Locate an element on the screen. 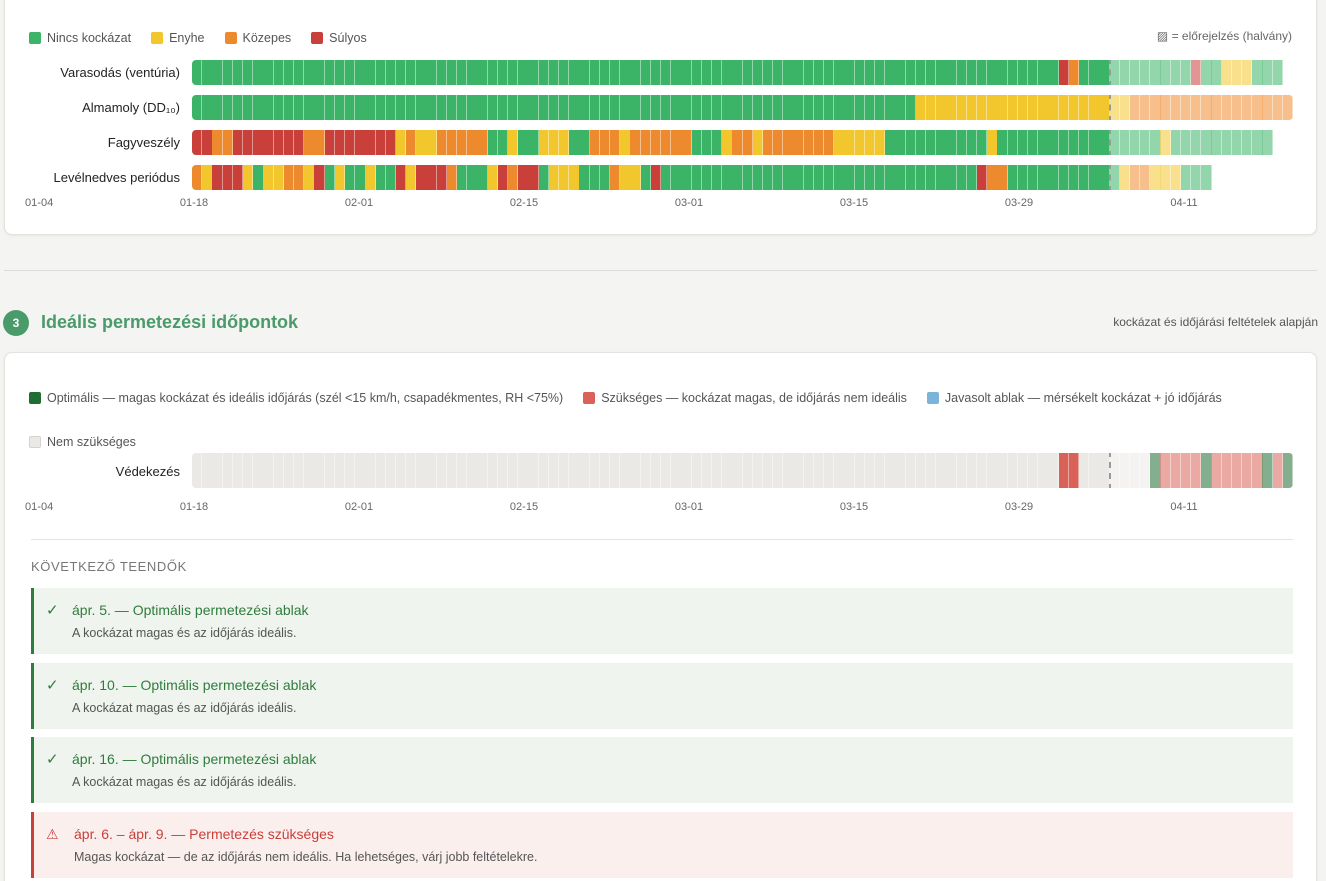  legend-label-severe: Súlyos is located at coordinates (348, 38).